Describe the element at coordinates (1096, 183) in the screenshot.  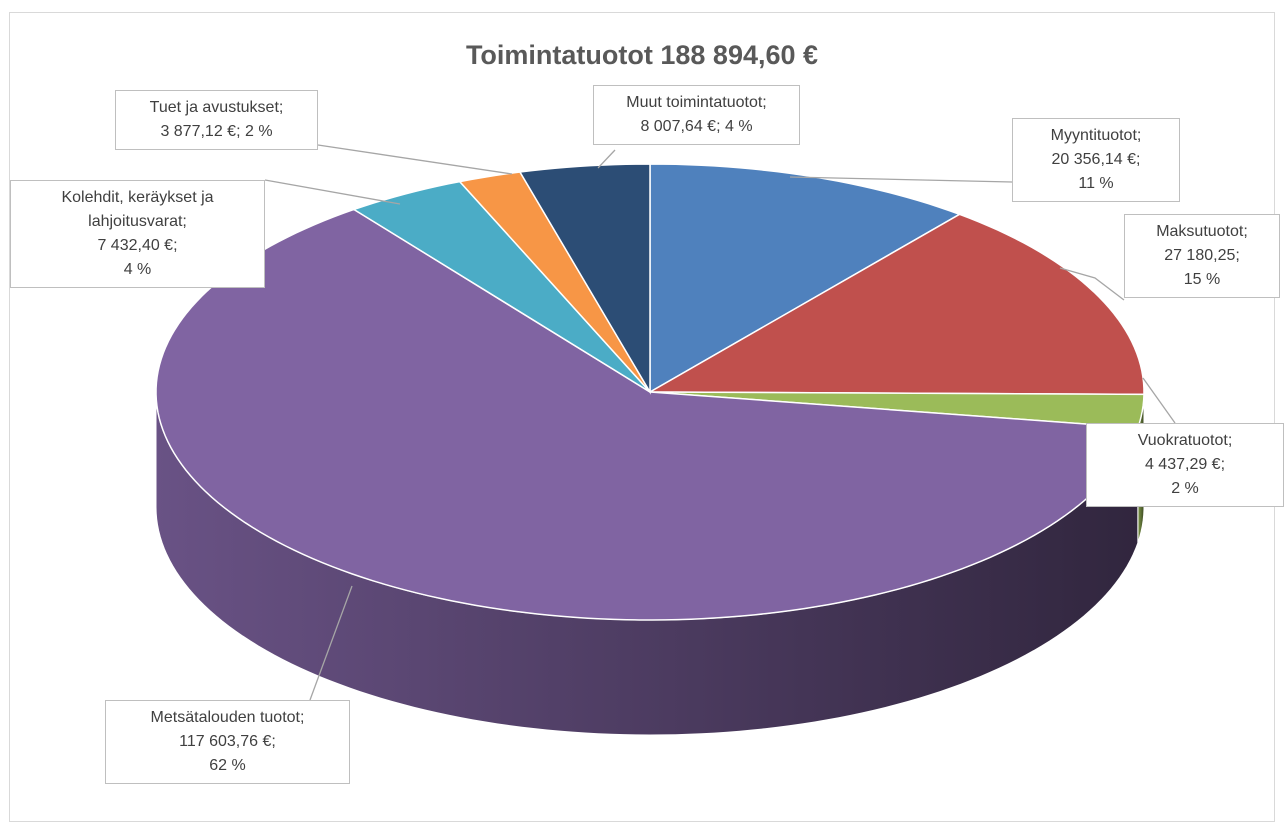
I see `label-text: 11 %` at that location.